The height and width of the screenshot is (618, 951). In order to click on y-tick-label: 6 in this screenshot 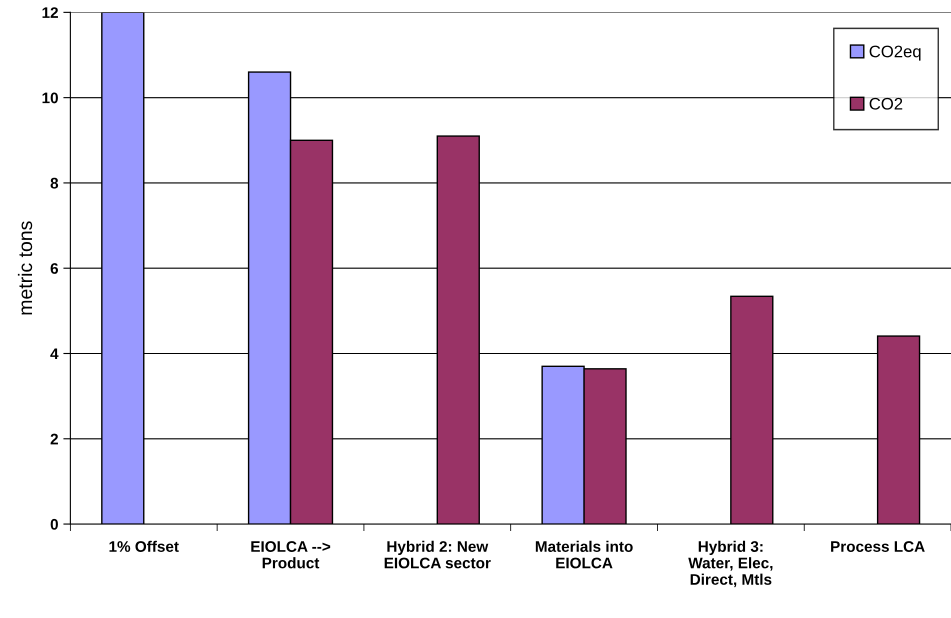, I will do `click(54, 268)`.